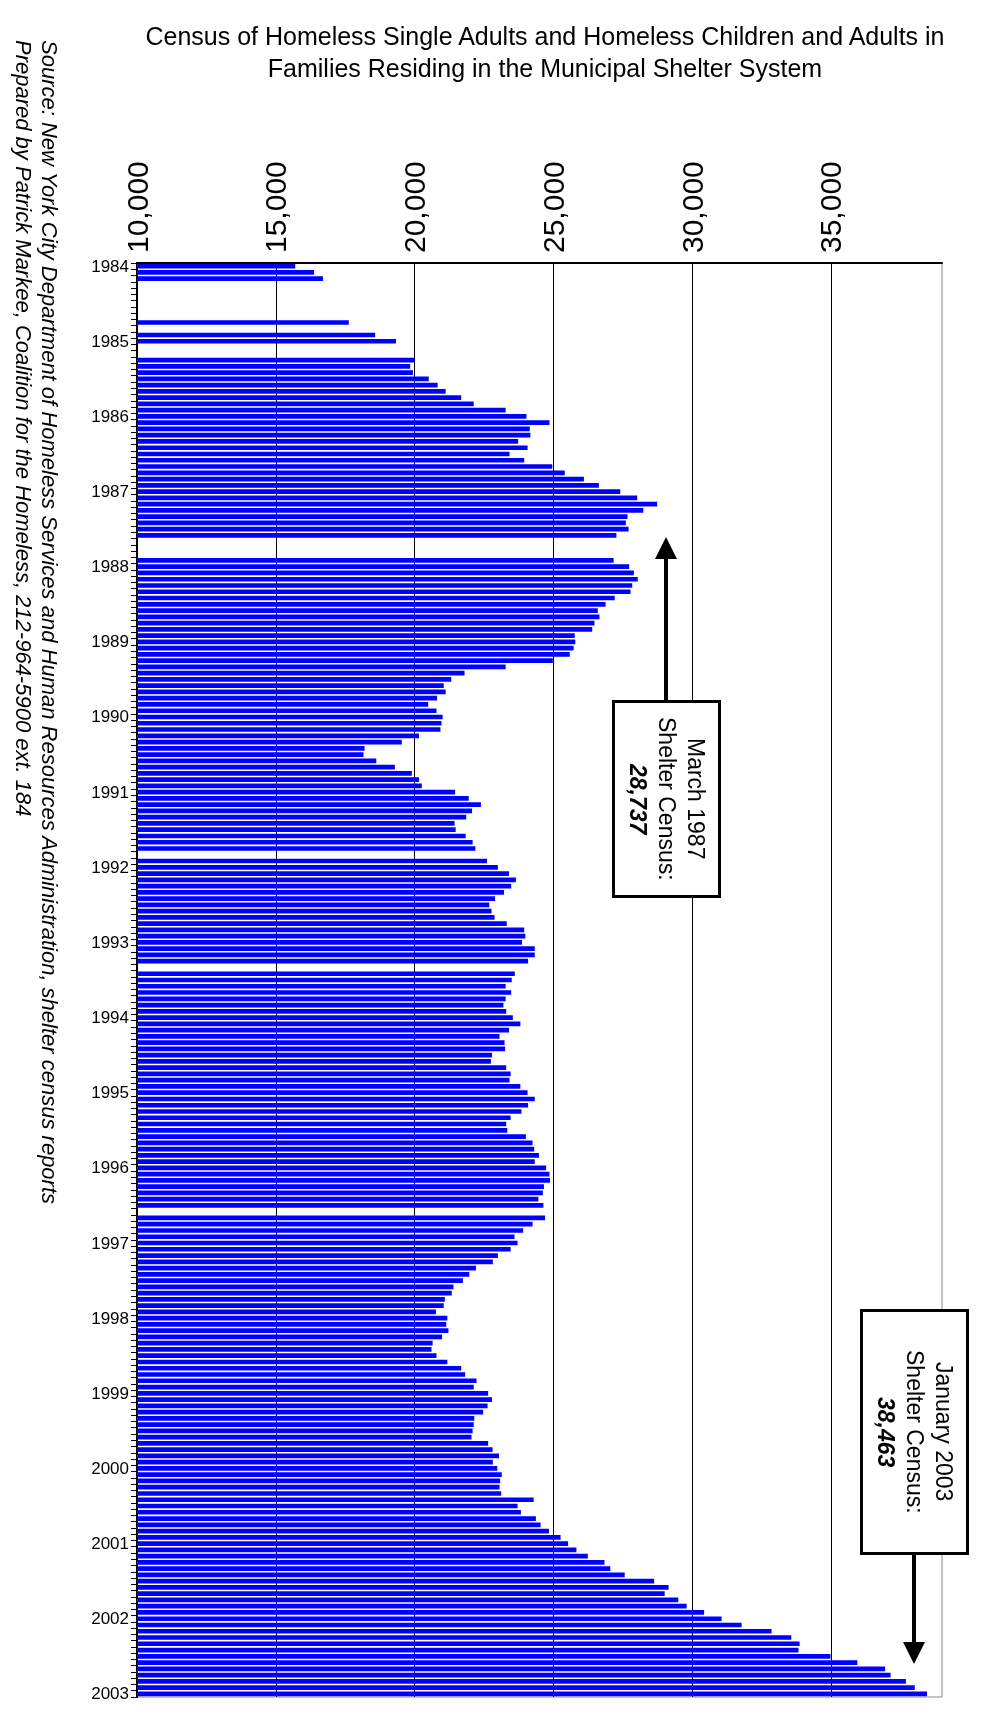  Describe the element at coordinates (110, 1619) in the screenshot. I see `y-tick-label: 2002` at that location.